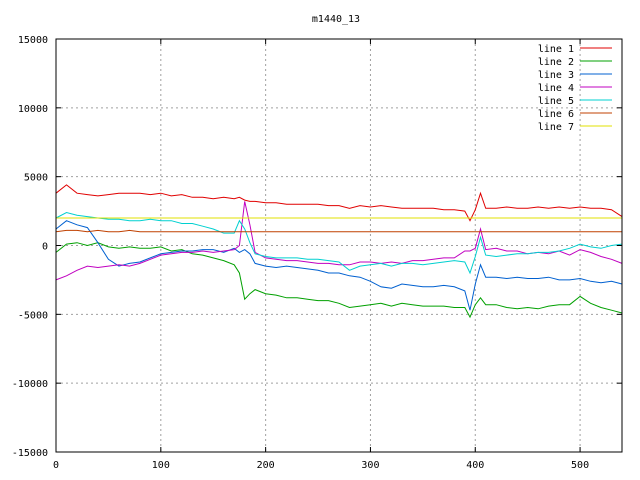 The image size is (640, 480). What do you see at coordinates (556, 88) in the screenshot?
I see `legend-label: line 4` at bounding box center [556, 88].